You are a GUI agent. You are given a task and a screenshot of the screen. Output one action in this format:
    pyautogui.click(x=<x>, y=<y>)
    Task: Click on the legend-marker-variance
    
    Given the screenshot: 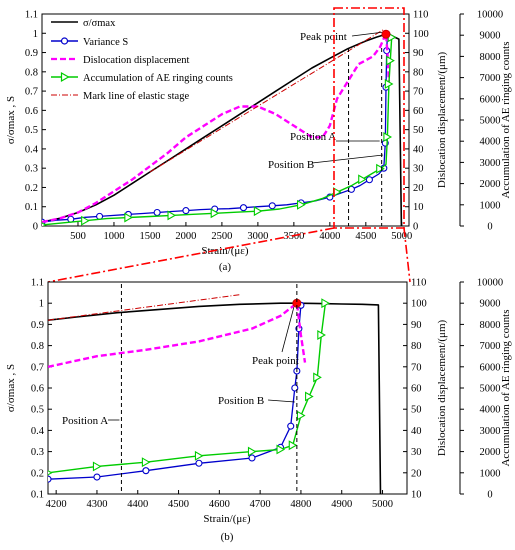 What is the action you would take?
    pyautogui.click(x=64, y=41)
    